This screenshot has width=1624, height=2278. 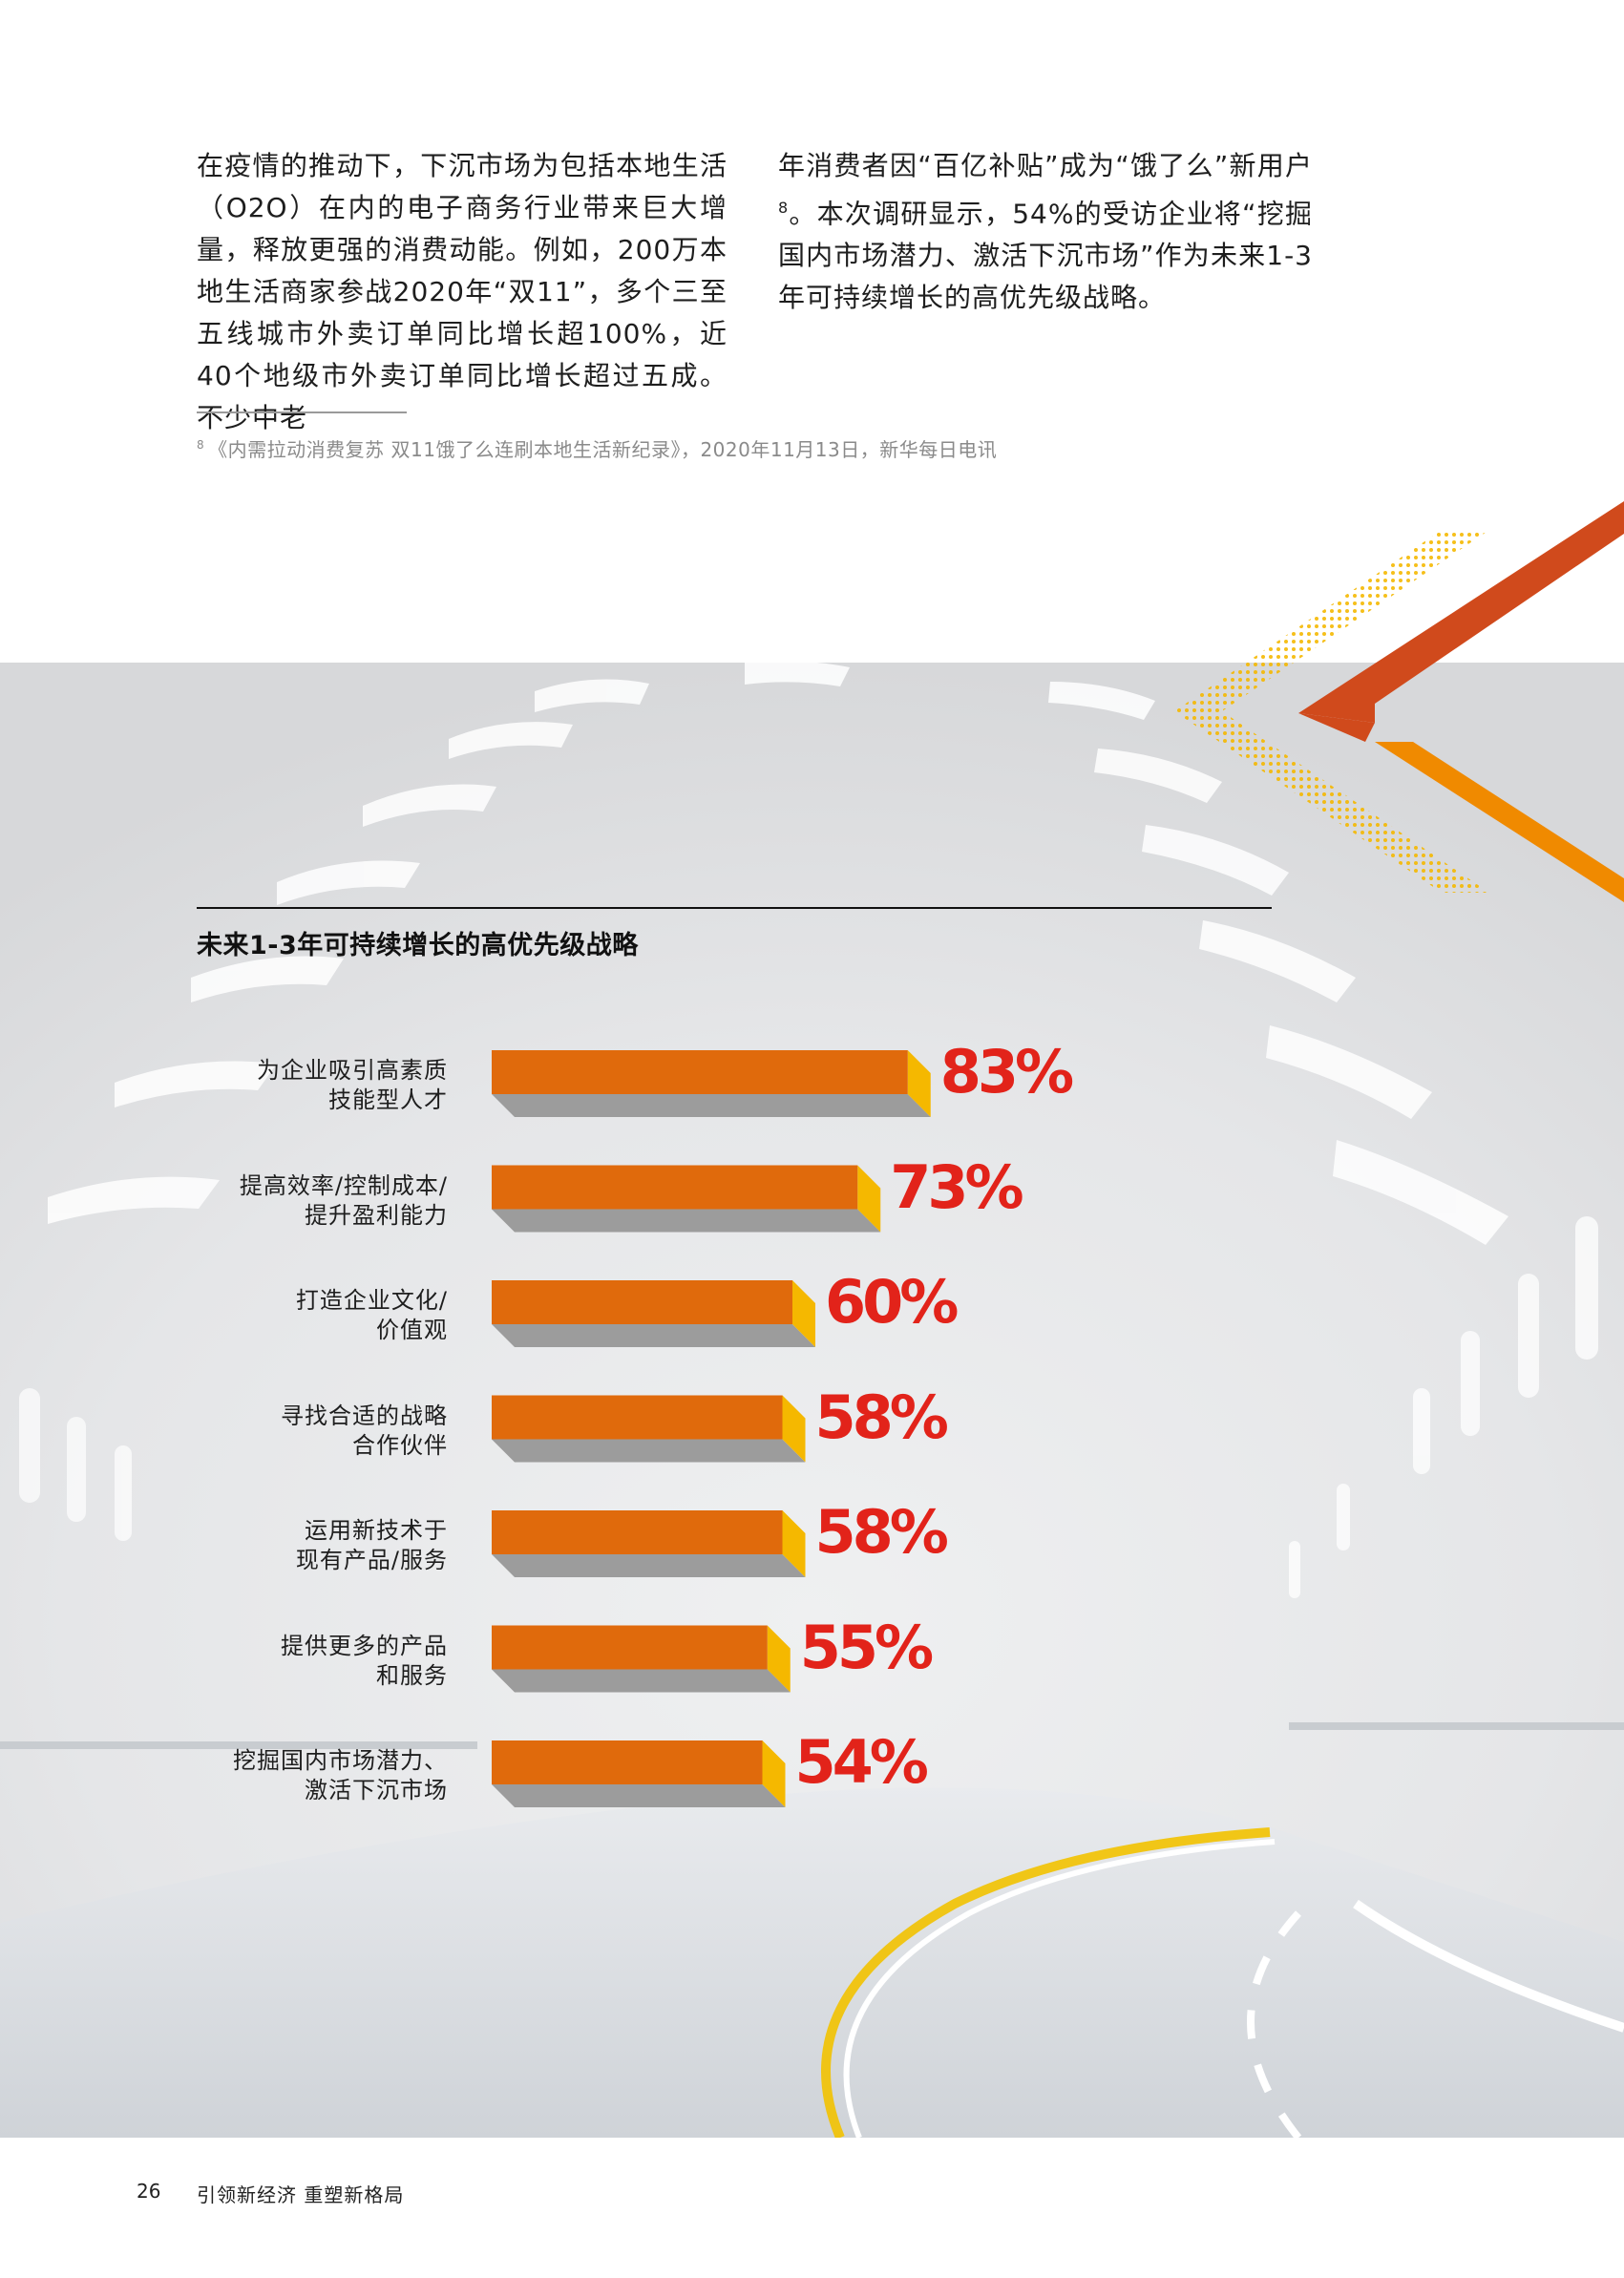 What do you see at coordinates (784, 208) in the screenshot?
I see `footnote-reference: 8` at bounding box center [784, 208].